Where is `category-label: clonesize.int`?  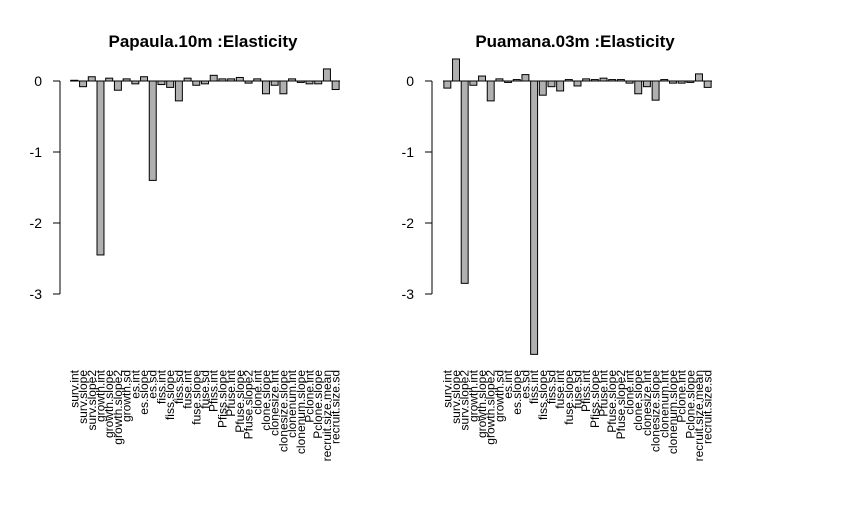
category-label: clonesize.int is located at coordinates (275, 402).